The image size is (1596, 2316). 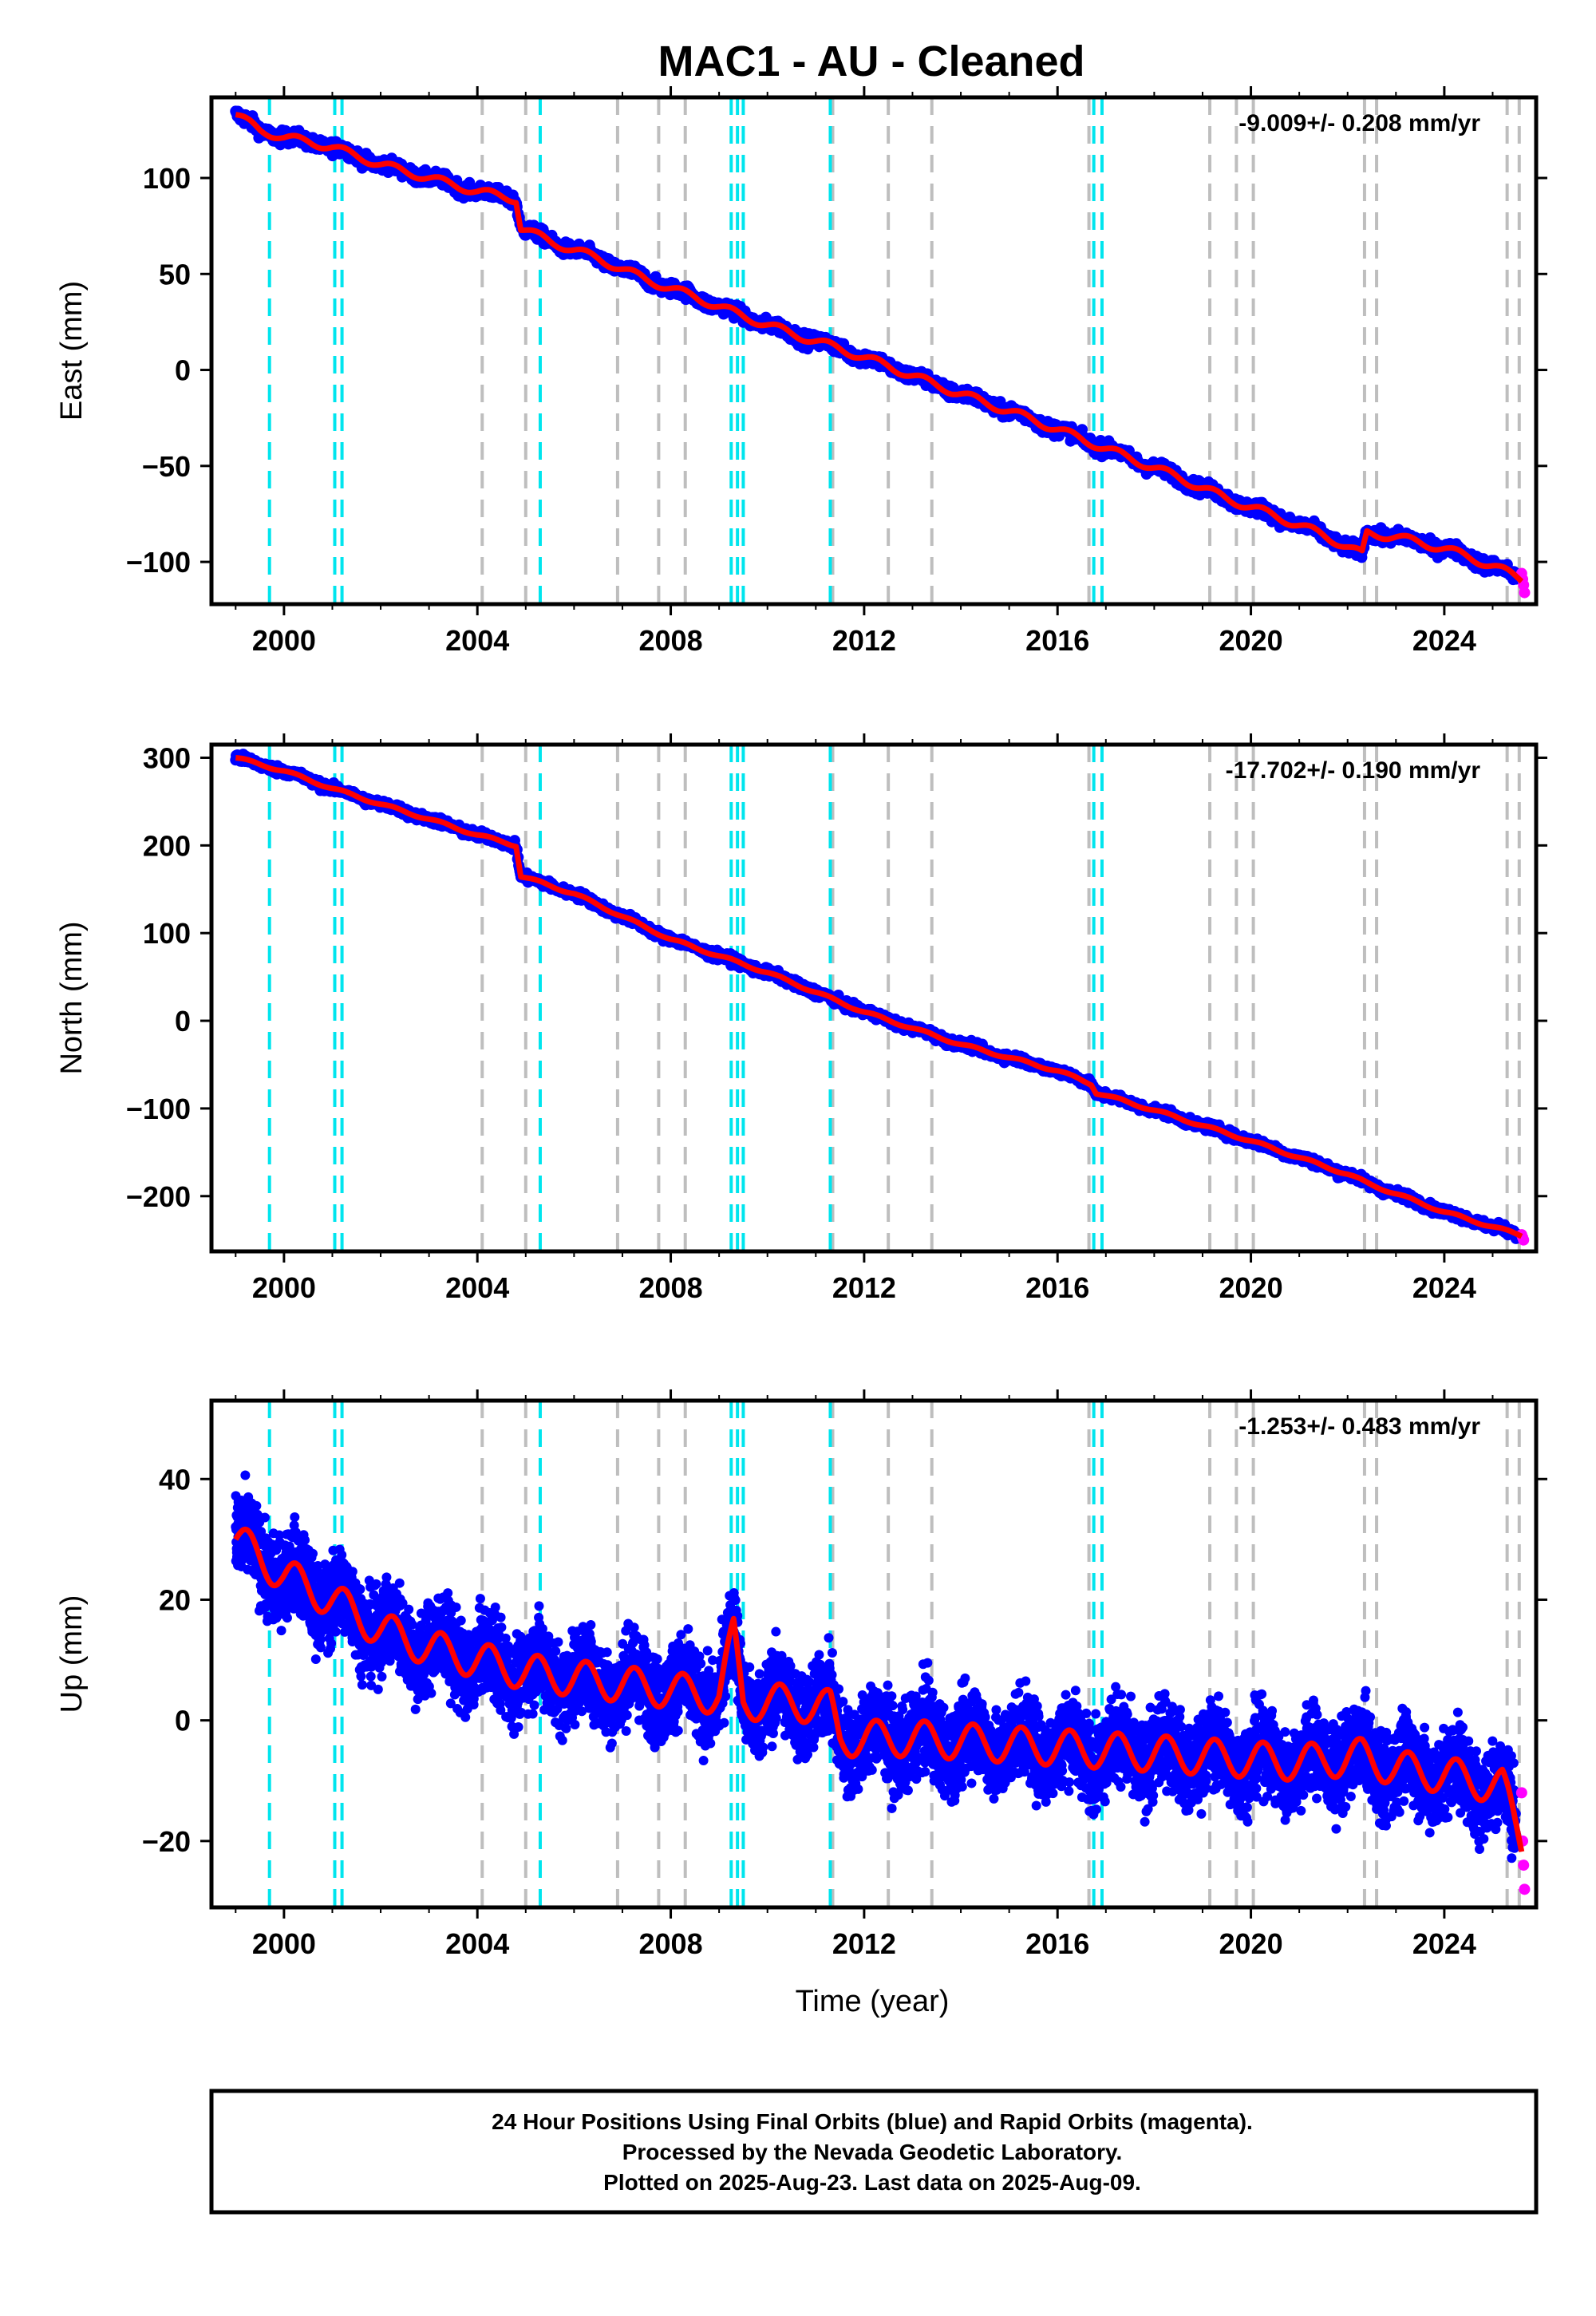 What do you see at coordinates (167, 757) in the screenshot?
I see `y-tick-label: 300` at bounding box center [167, 757].